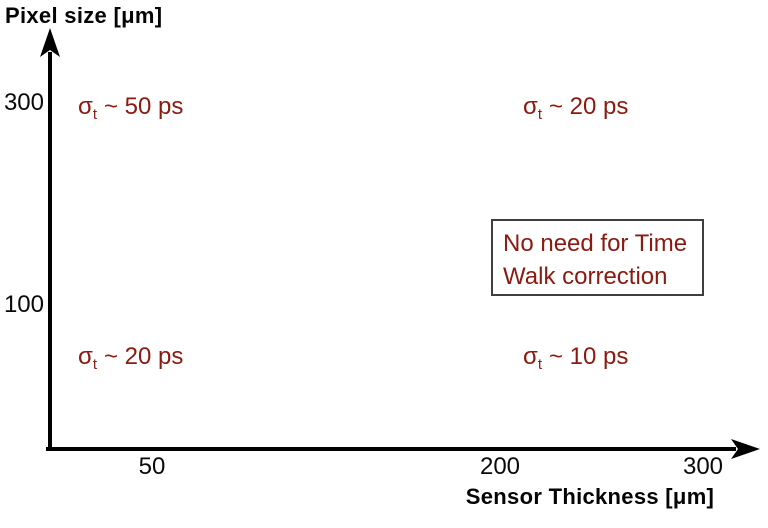 Image resolution: width=768 pixels, height=528 pixels. What do you see at coordinates (23, 102) in the screenshot?
I see `y-tick-300: 300` at bounding box center [23, 102].